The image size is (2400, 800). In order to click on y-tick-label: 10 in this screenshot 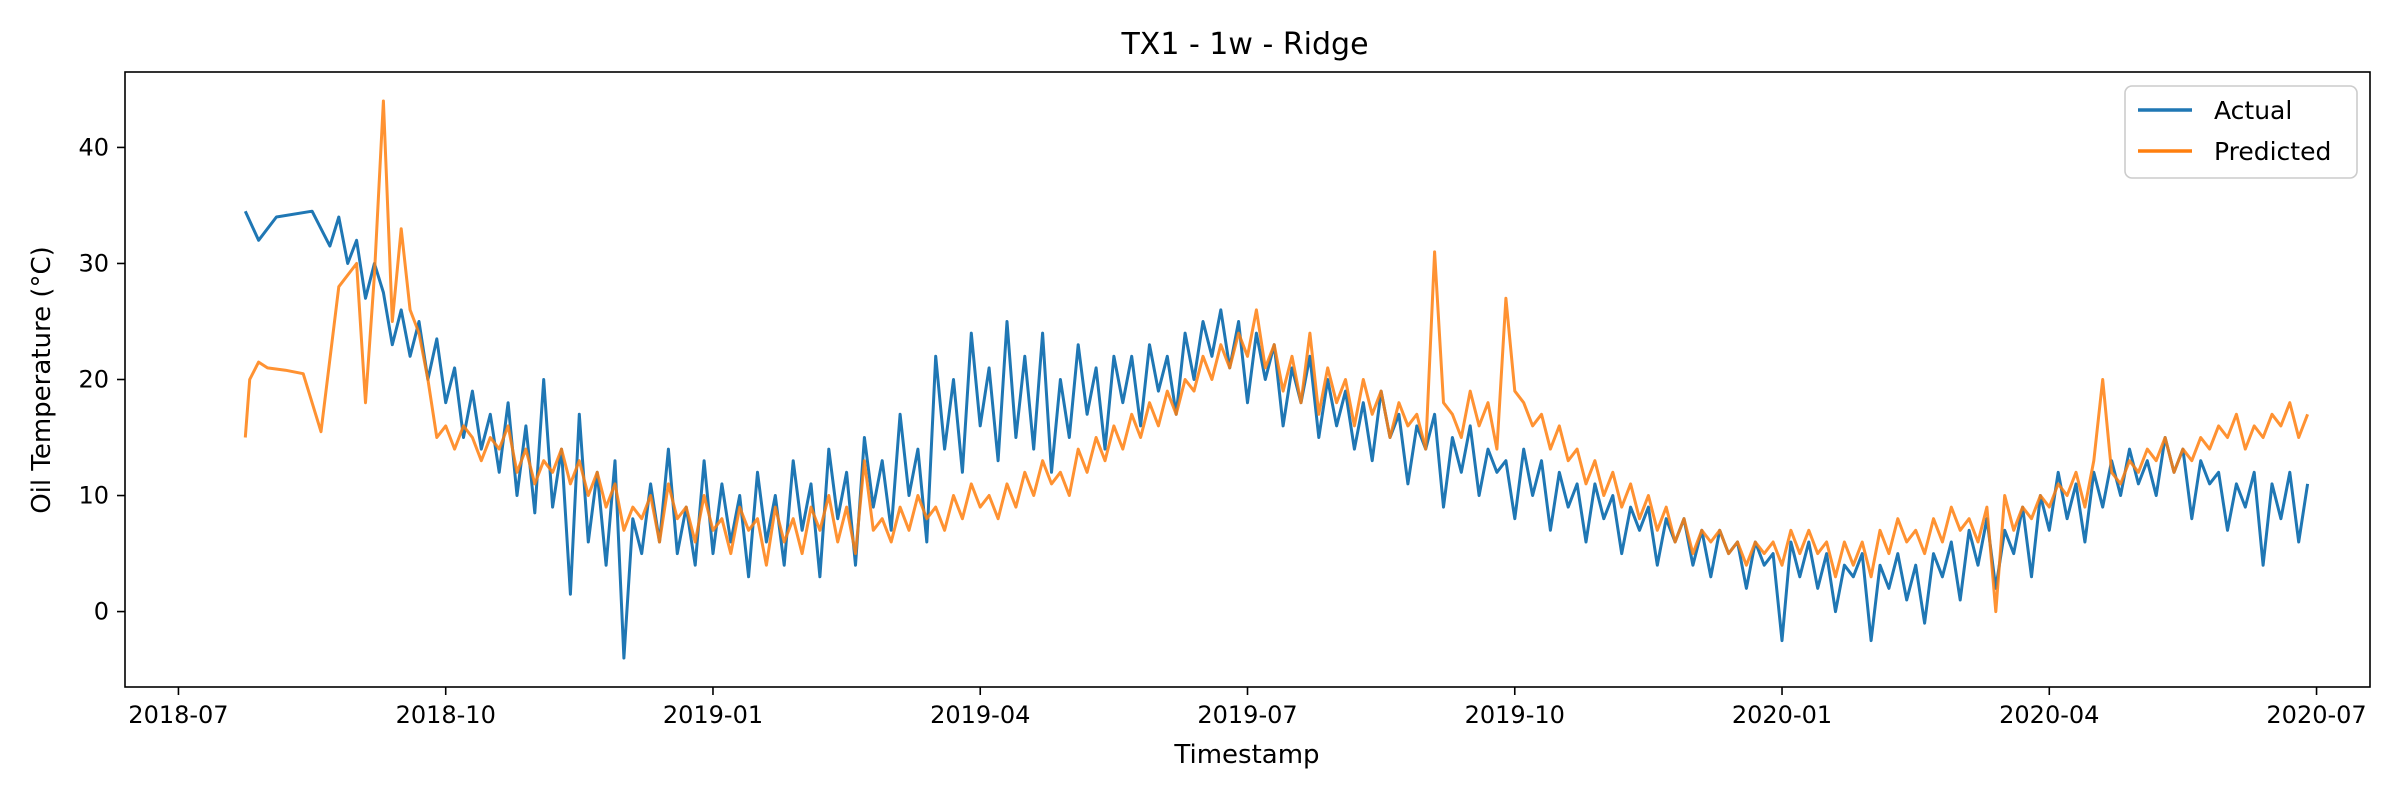, I will do `click(93, 496)`.